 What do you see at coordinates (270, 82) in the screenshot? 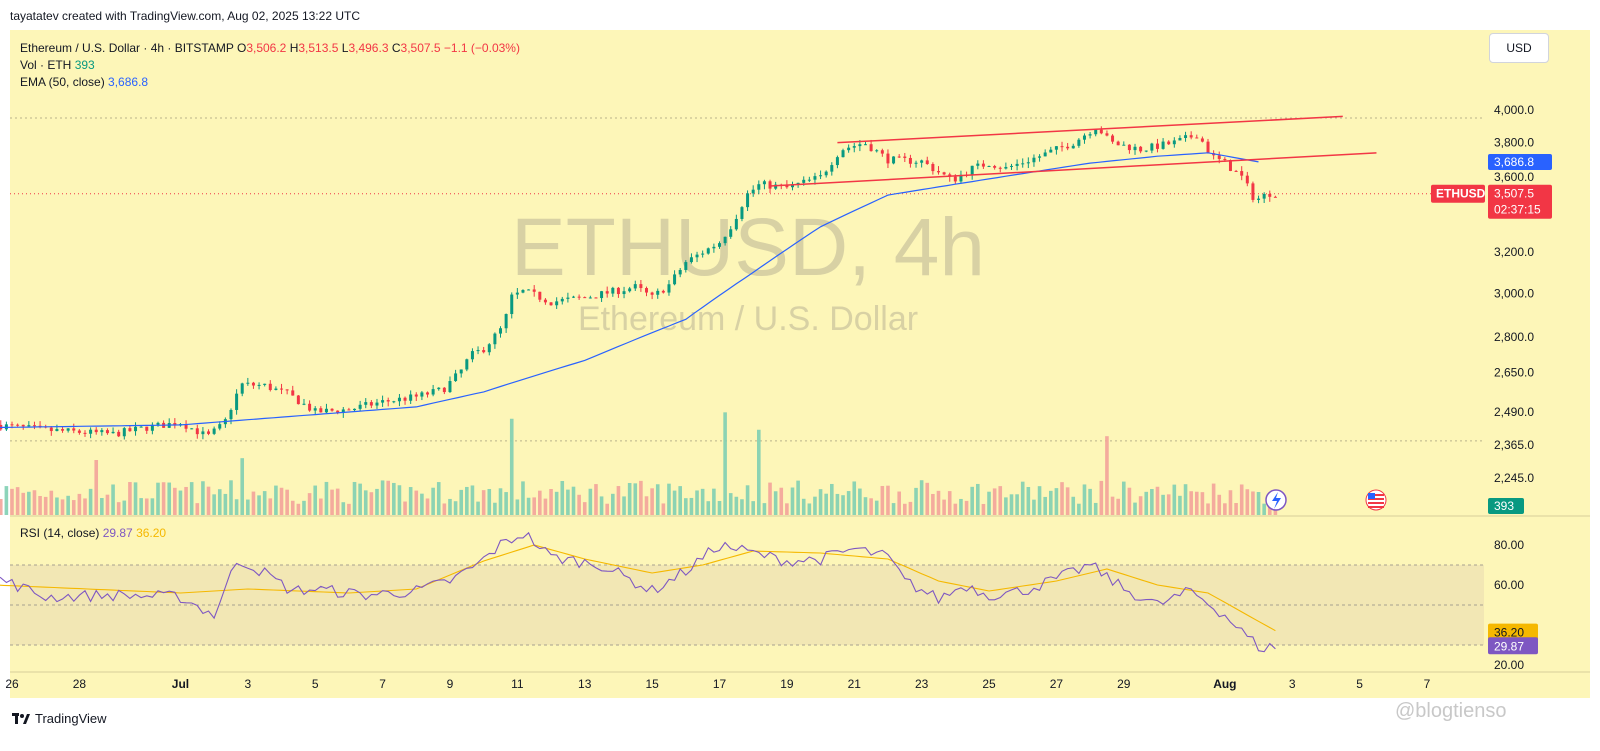
I see `legend-ema-row: EMA (50, close) 3,686.8` at bounding box center [270, 82].